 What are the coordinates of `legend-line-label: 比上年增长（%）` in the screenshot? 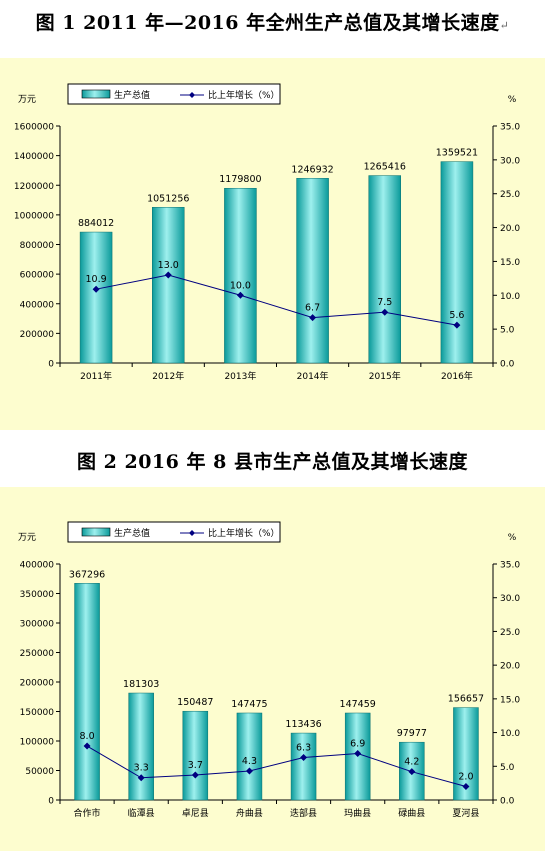 It's located at (244, 533).